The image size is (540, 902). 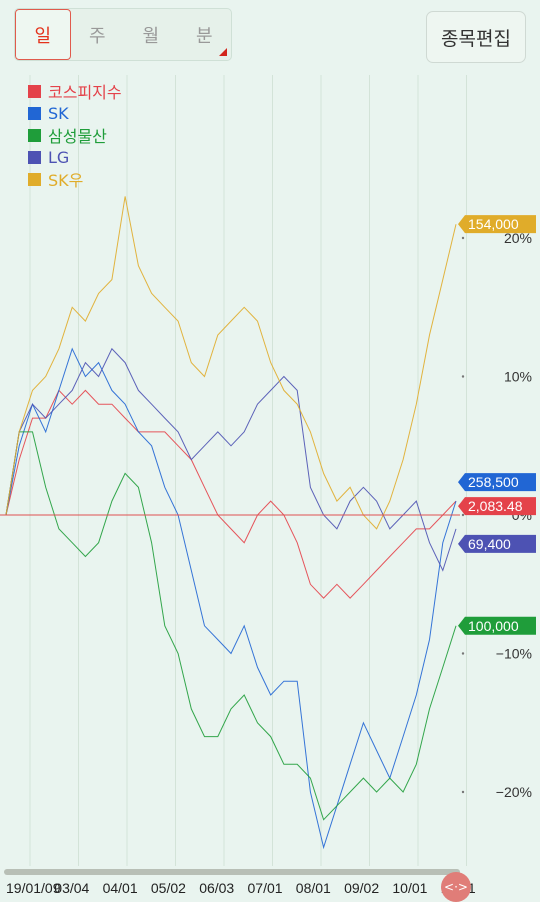 I want to click on legend-item: SK, so click(x=75, y=113).